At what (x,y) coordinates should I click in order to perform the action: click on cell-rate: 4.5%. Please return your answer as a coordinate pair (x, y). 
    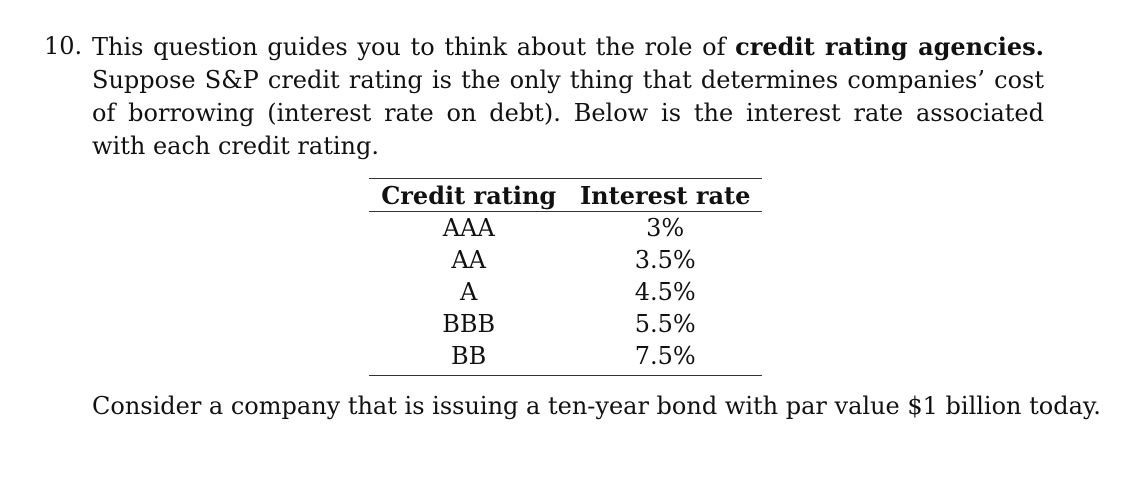
    Looking at the image, I should click on (665, 292).